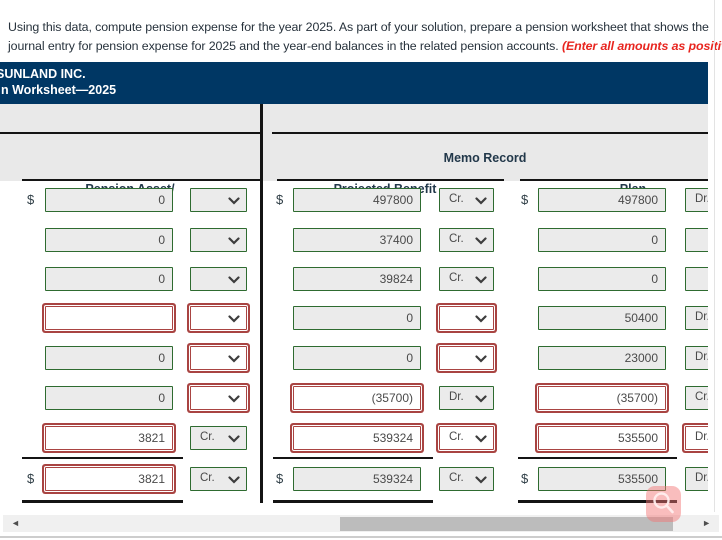 This screenshot has height=540, width=722. Describe the element at coordinates (490, 133) in the screenshot. I see `memo-record-underline` at that location.